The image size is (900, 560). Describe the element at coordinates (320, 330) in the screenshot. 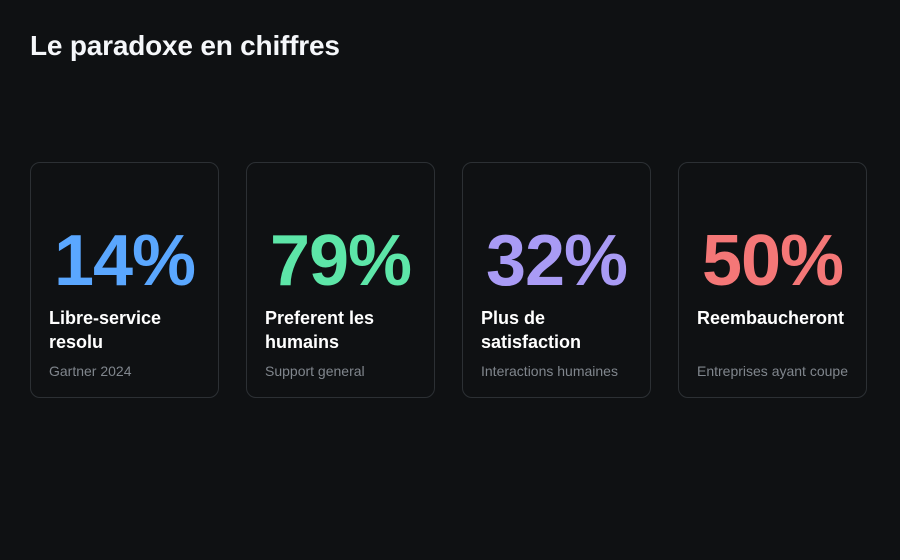

I see `stat-label: Preferent les humains` at that location.